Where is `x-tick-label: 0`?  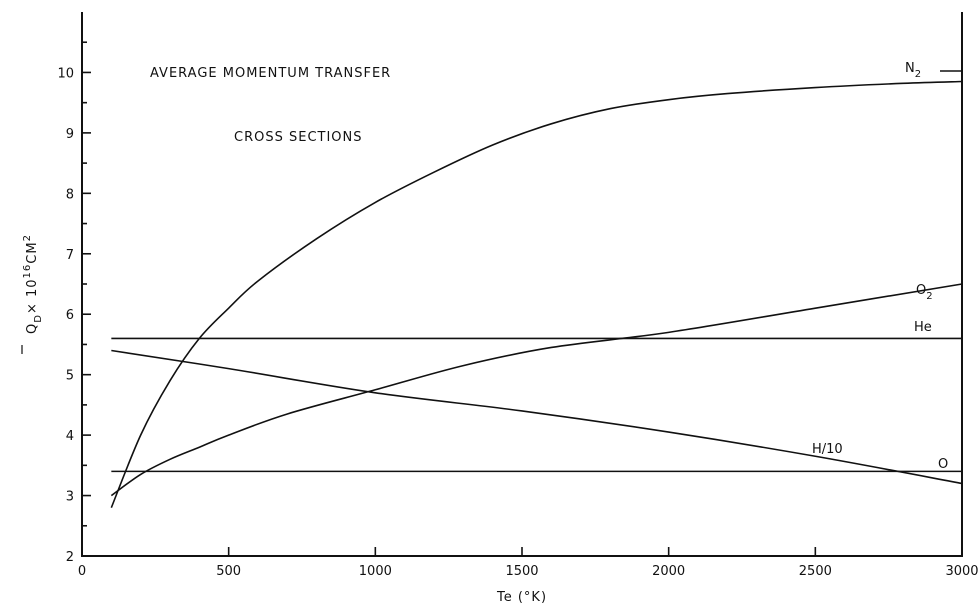
x-tick-label: 0 is located at coordinates (82, 571).